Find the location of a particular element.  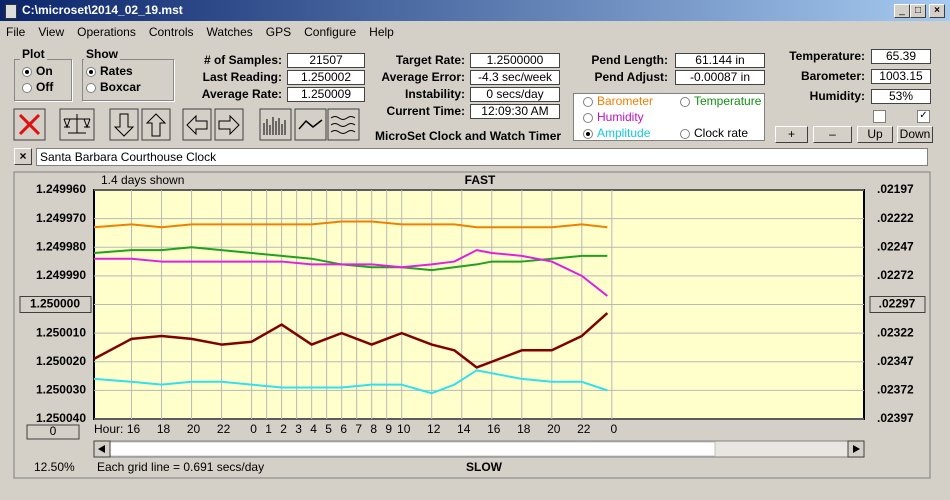

x-tick-label: 8 is located at coordinates (373, 429).